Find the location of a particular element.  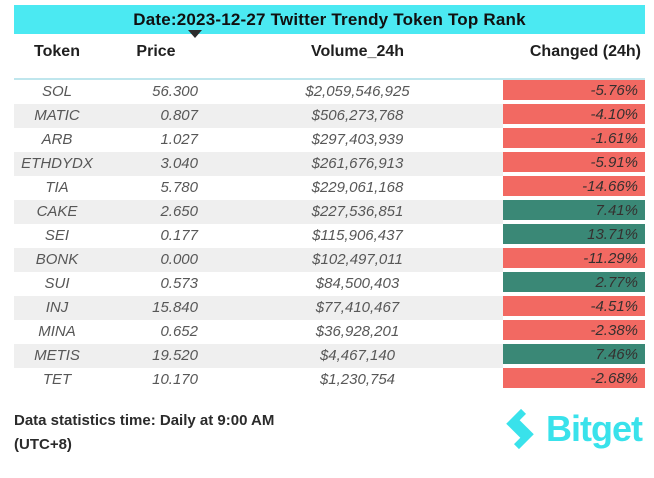

price-cell: 0.652 is located at coordinates (179, 331).